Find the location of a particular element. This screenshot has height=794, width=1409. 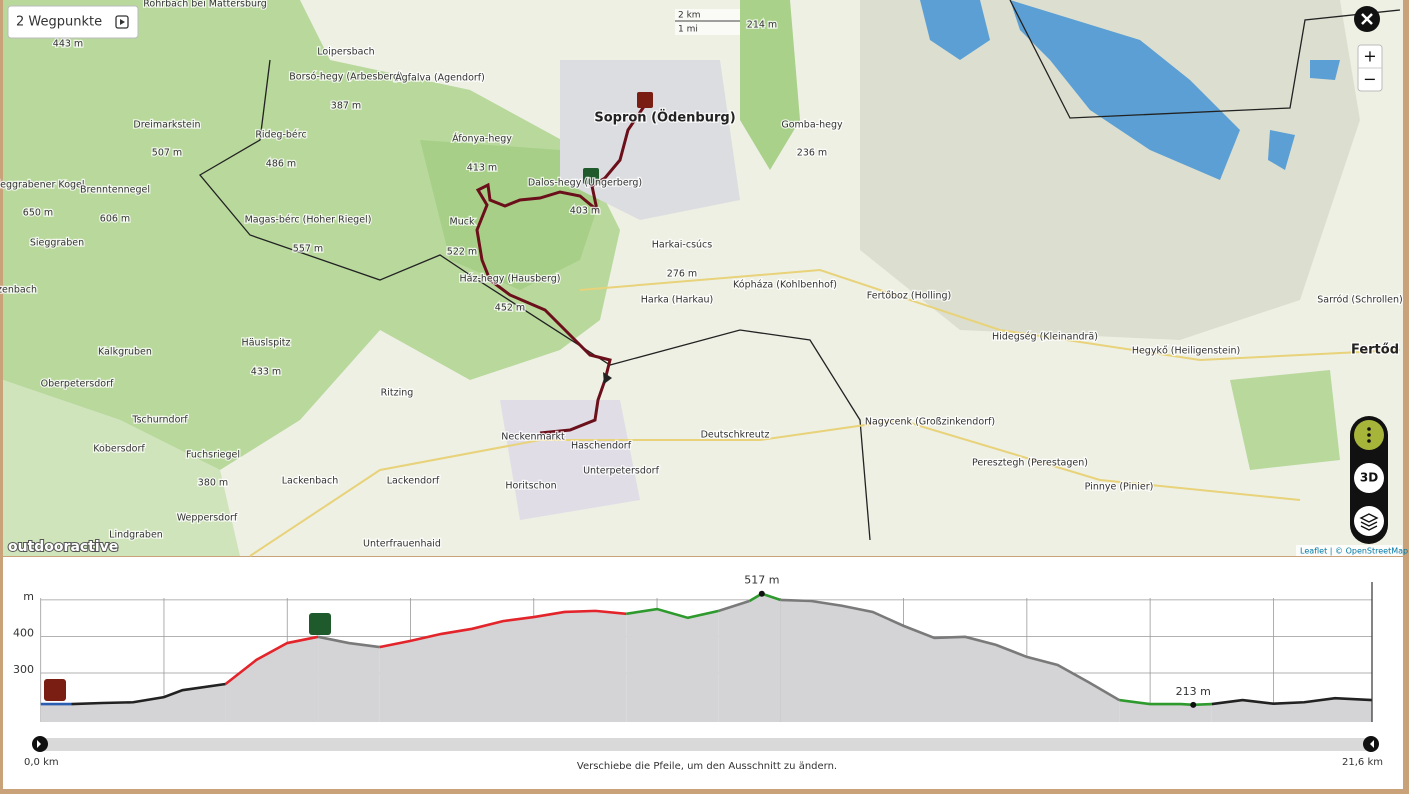

place-label: Muck is located at coordinates (462, 222).